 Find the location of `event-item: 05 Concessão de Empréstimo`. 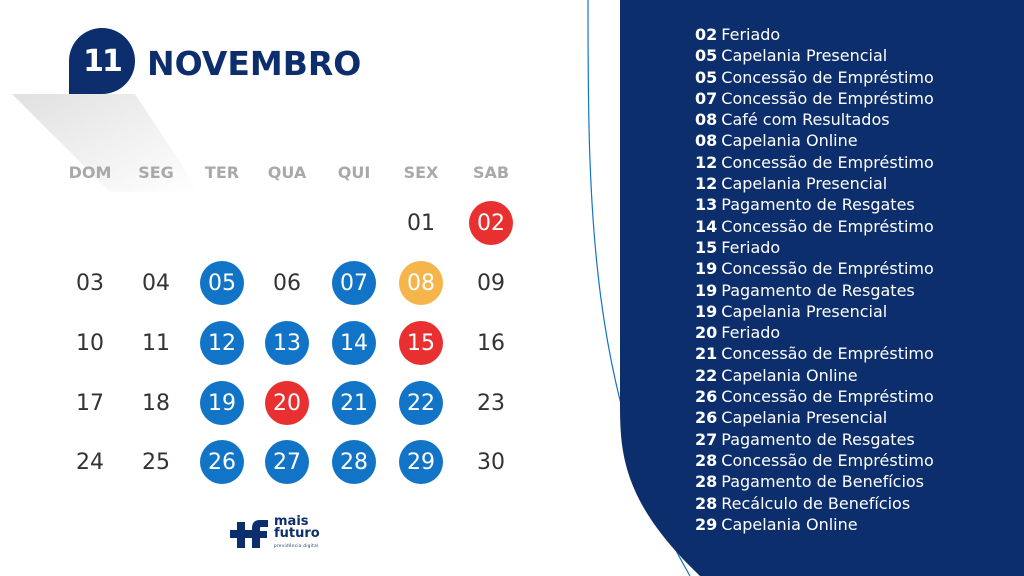

event-item: 05 Concessão de Empréstimo is located at coordinates (814, 77).